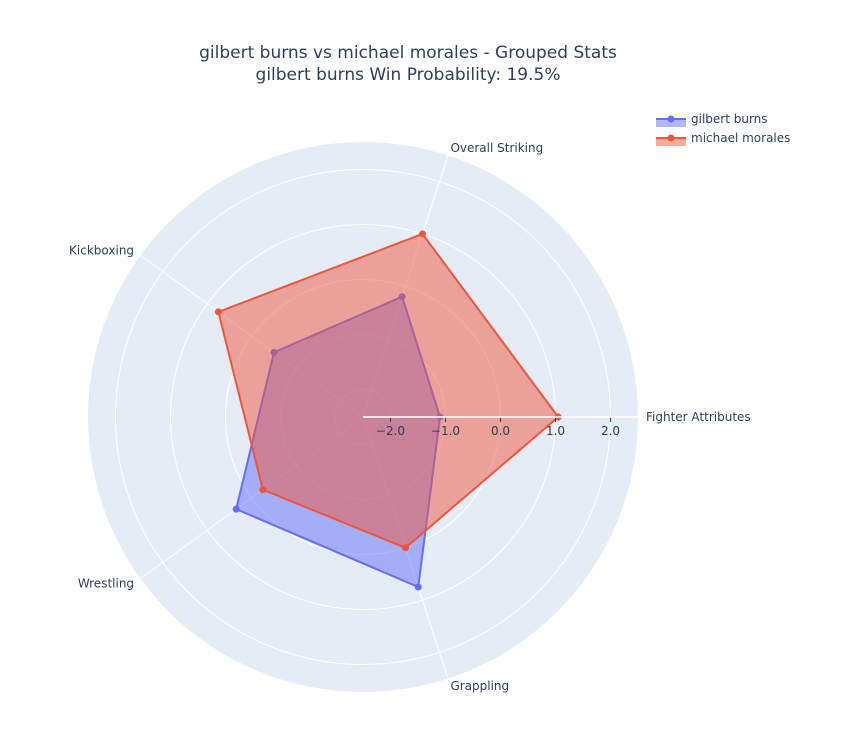 The width and height of the screenshot is (849, 737). Describe the element at coordinates (500, 431) in the screenshot. I see `radial-tick-label-2: 0.0` at that location.